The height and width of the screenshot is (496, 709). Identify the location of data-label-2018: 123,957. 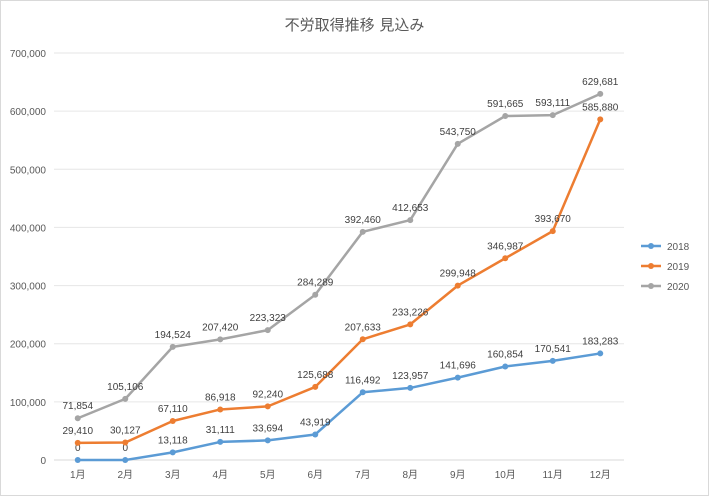
(410, 376).